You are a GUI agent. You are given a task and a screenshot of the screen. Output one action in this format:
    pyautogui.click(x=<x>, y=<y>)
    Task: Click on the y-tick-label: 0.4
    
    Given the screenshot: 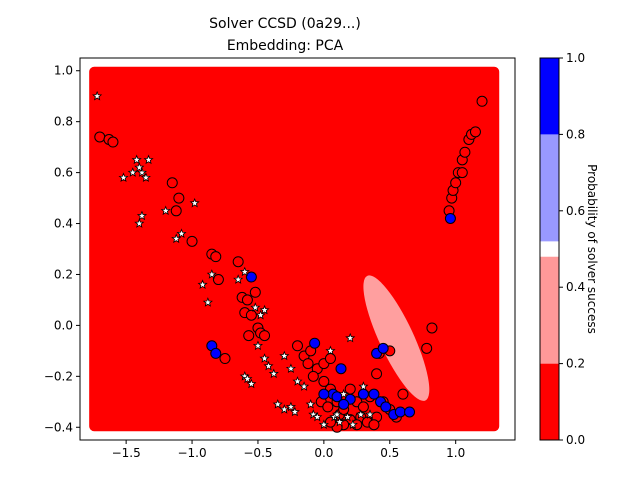 What is the action you would take?
    pyautogui.click(x=63, y=224)
    